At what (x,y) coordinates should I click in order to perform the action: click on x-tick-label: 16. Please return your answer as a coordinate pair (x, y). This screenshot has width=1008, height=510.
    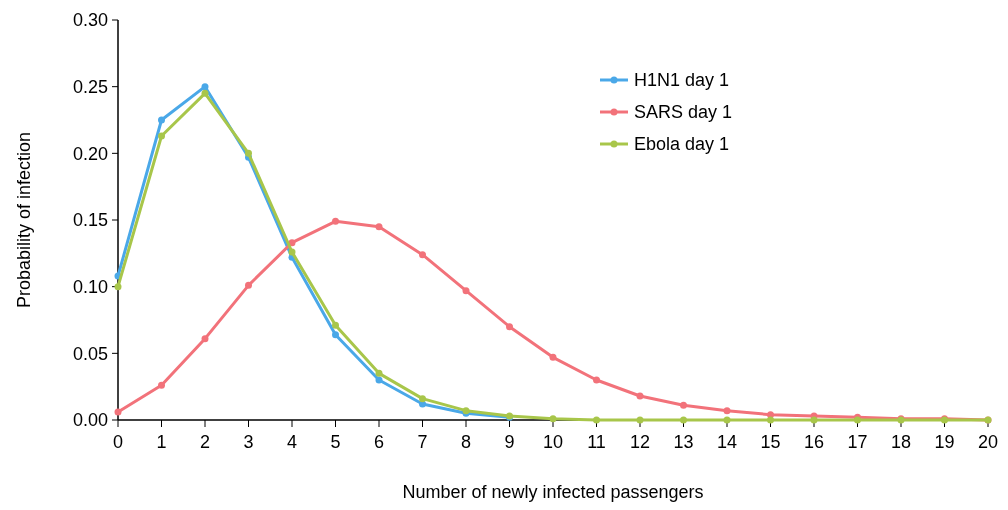
    Looking at the image, I should click on (814, 442).